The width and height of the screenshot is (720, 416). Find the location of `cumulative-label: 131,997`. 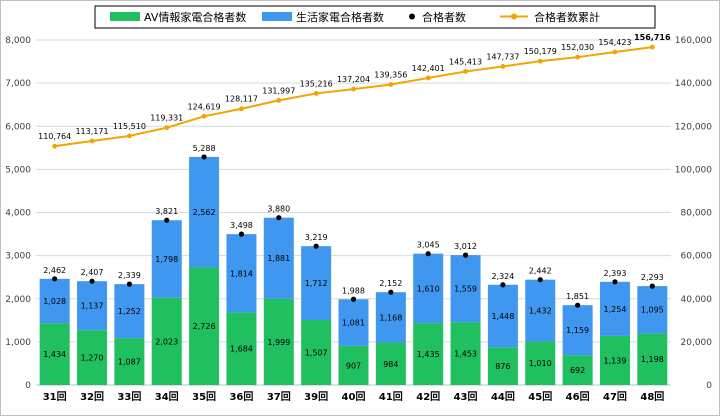

cumulative-label: 131,997 is located at coordinates (278, 90).